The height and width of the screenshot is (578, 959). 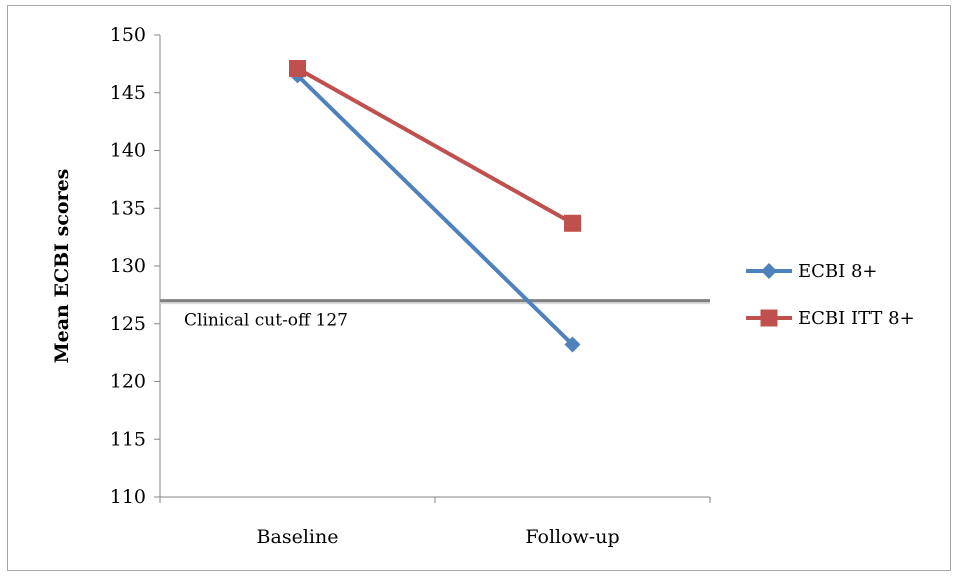 I want to click on legend-item: ECBI ITT 8+, so click(x=830, y=318).